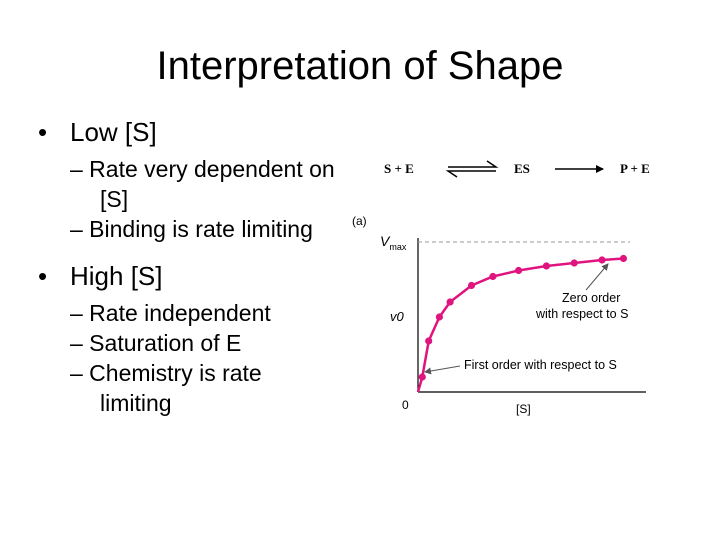 This screenshot has height=540, width=720. What do you see at coordinates (191, 229) in the screenshot?
I see `sub-bullet: – Binding is rate limiting` at bounding box center [191, 229].